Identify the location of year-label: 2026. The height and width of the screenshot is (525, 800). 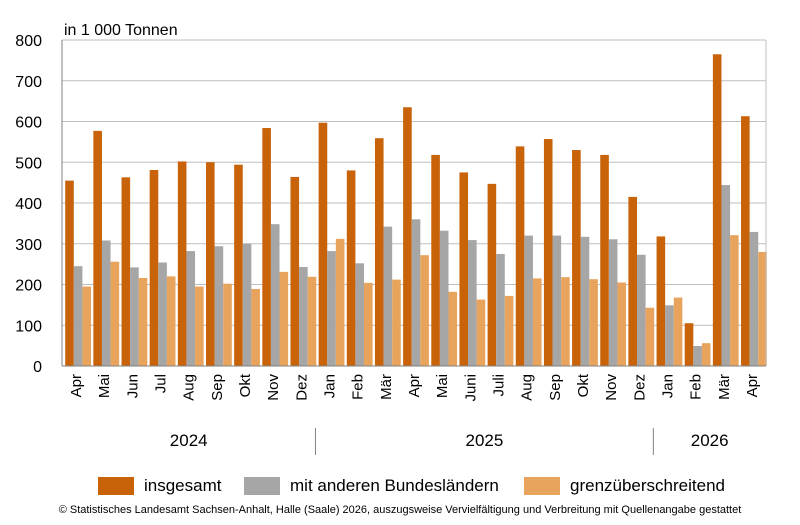
(710, 440).